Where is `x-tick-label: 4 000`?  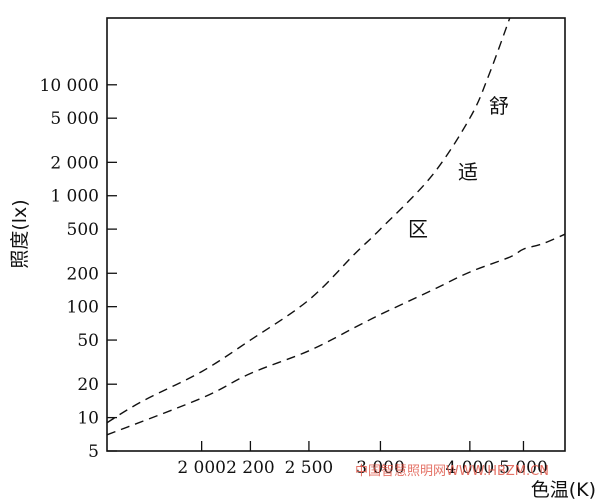 x-tick-label: 4 000 is located at coordinates (470, 468).